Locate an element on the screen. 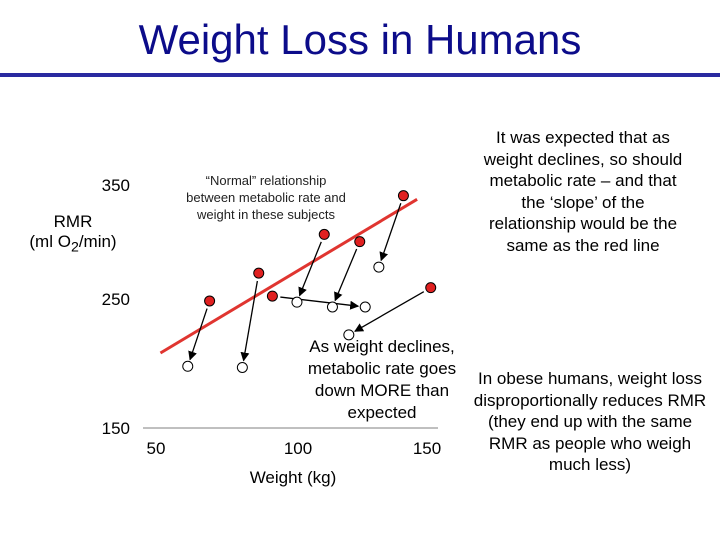  x-tick-label: 100 is located at coordinates (298, 448).